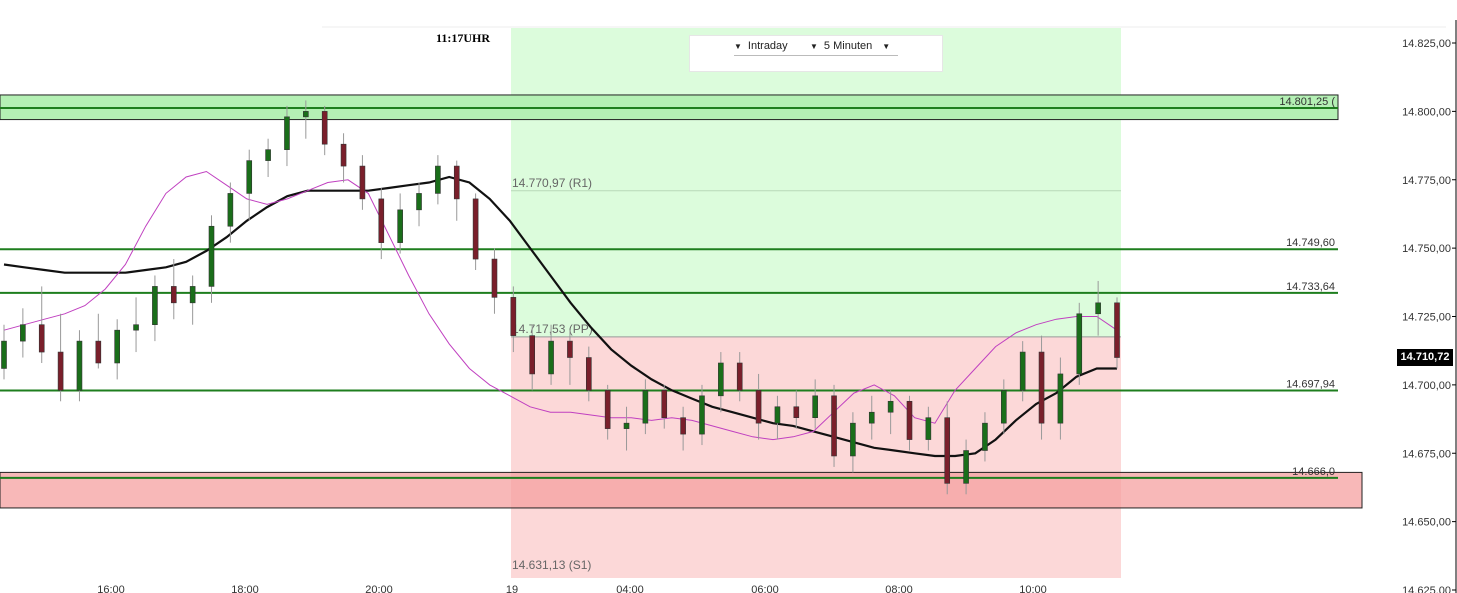  Describe the element at coordinates (551, 565) in the screenshot. I see `pivot-label: 14.631,13 (S1)` at that location.